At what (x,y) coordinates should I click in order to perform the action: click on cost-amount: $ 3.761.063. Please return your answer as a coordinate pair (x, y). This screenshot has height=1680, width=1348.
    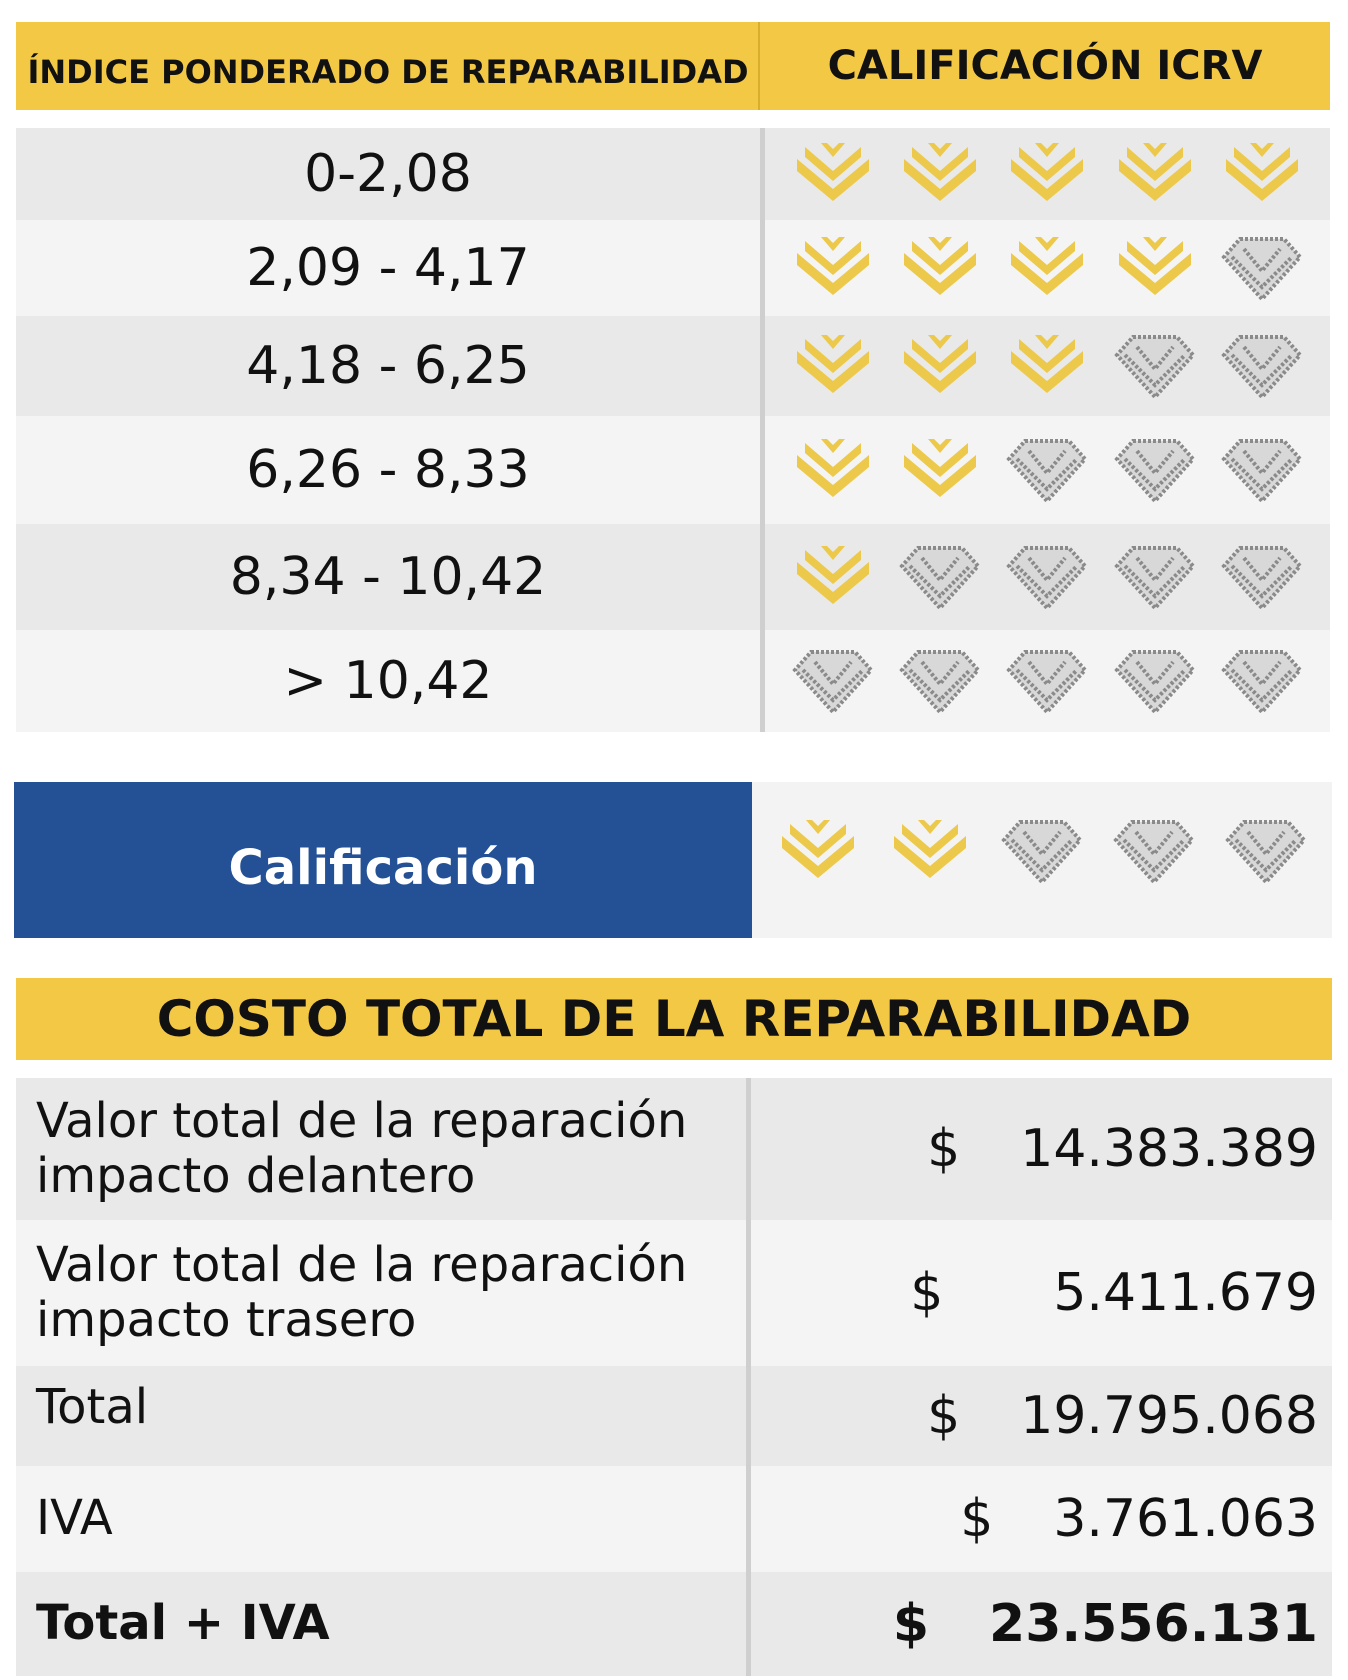
    Looking at the image, I should click on (1039, 1519).